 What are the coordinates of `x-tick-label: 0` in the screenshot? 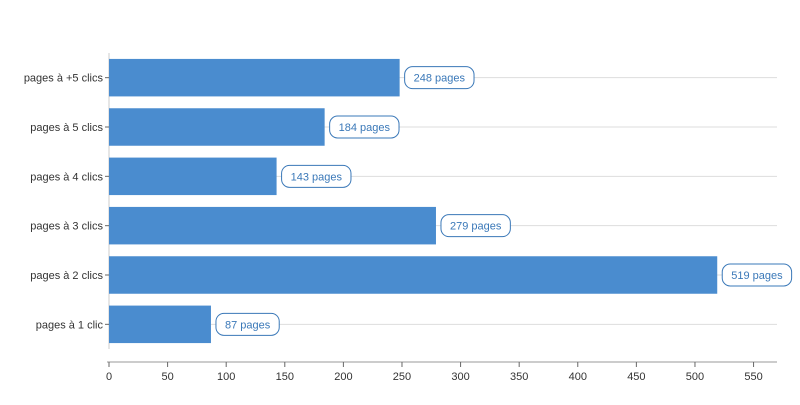 It's located at (109, 377).